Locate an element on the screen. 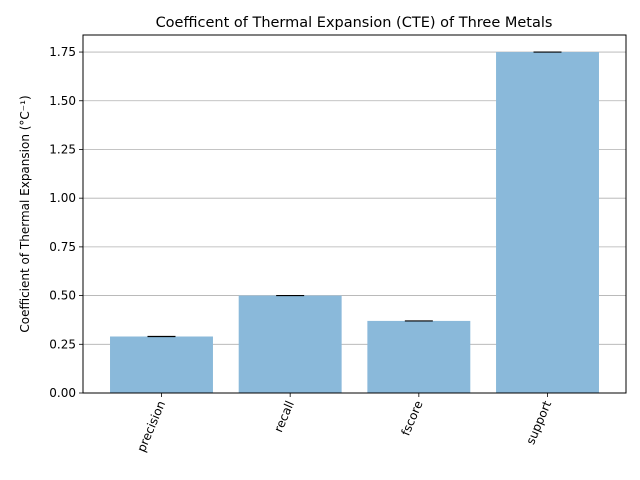 This screenshot has width=640, height=480. y-tick-label: 1.25 is located at coordinates (62, 149).